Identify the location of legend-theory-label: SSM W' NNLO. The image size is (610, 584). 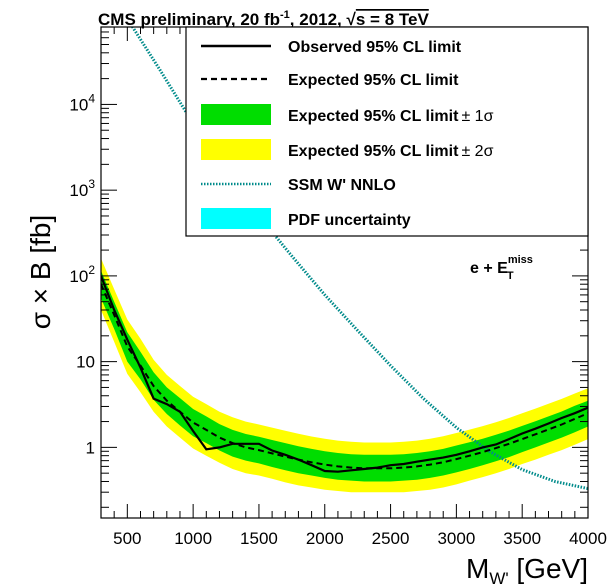
(342, 185).